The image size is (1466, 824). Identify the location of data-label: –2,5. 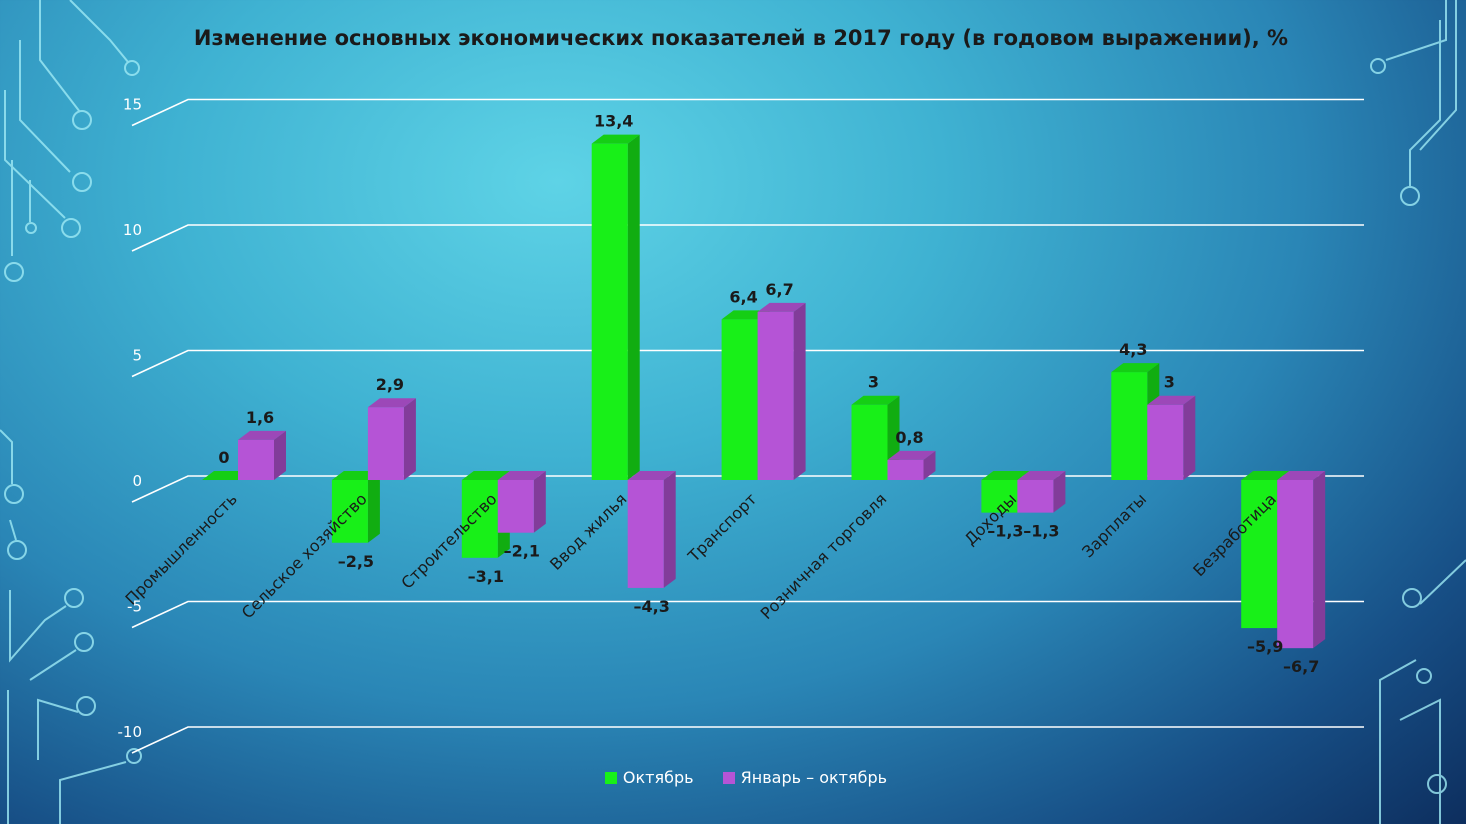
(356, 561).